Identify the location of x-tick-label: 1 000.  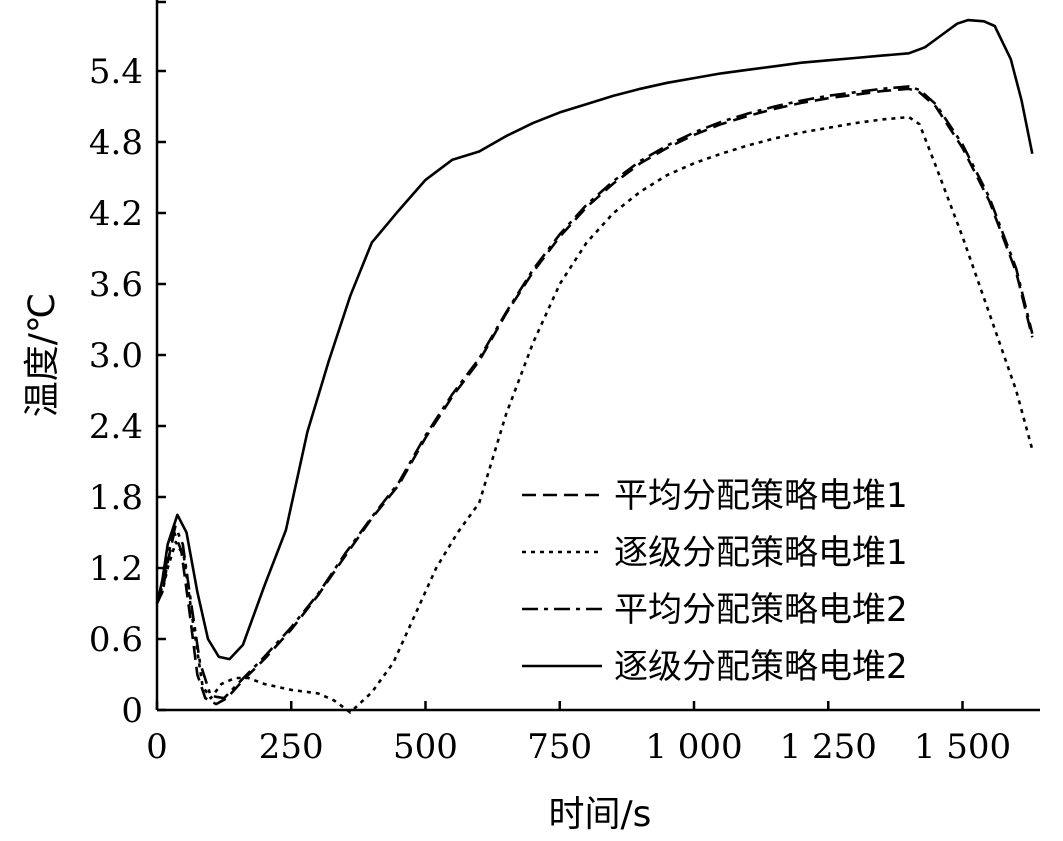
(693, 747).